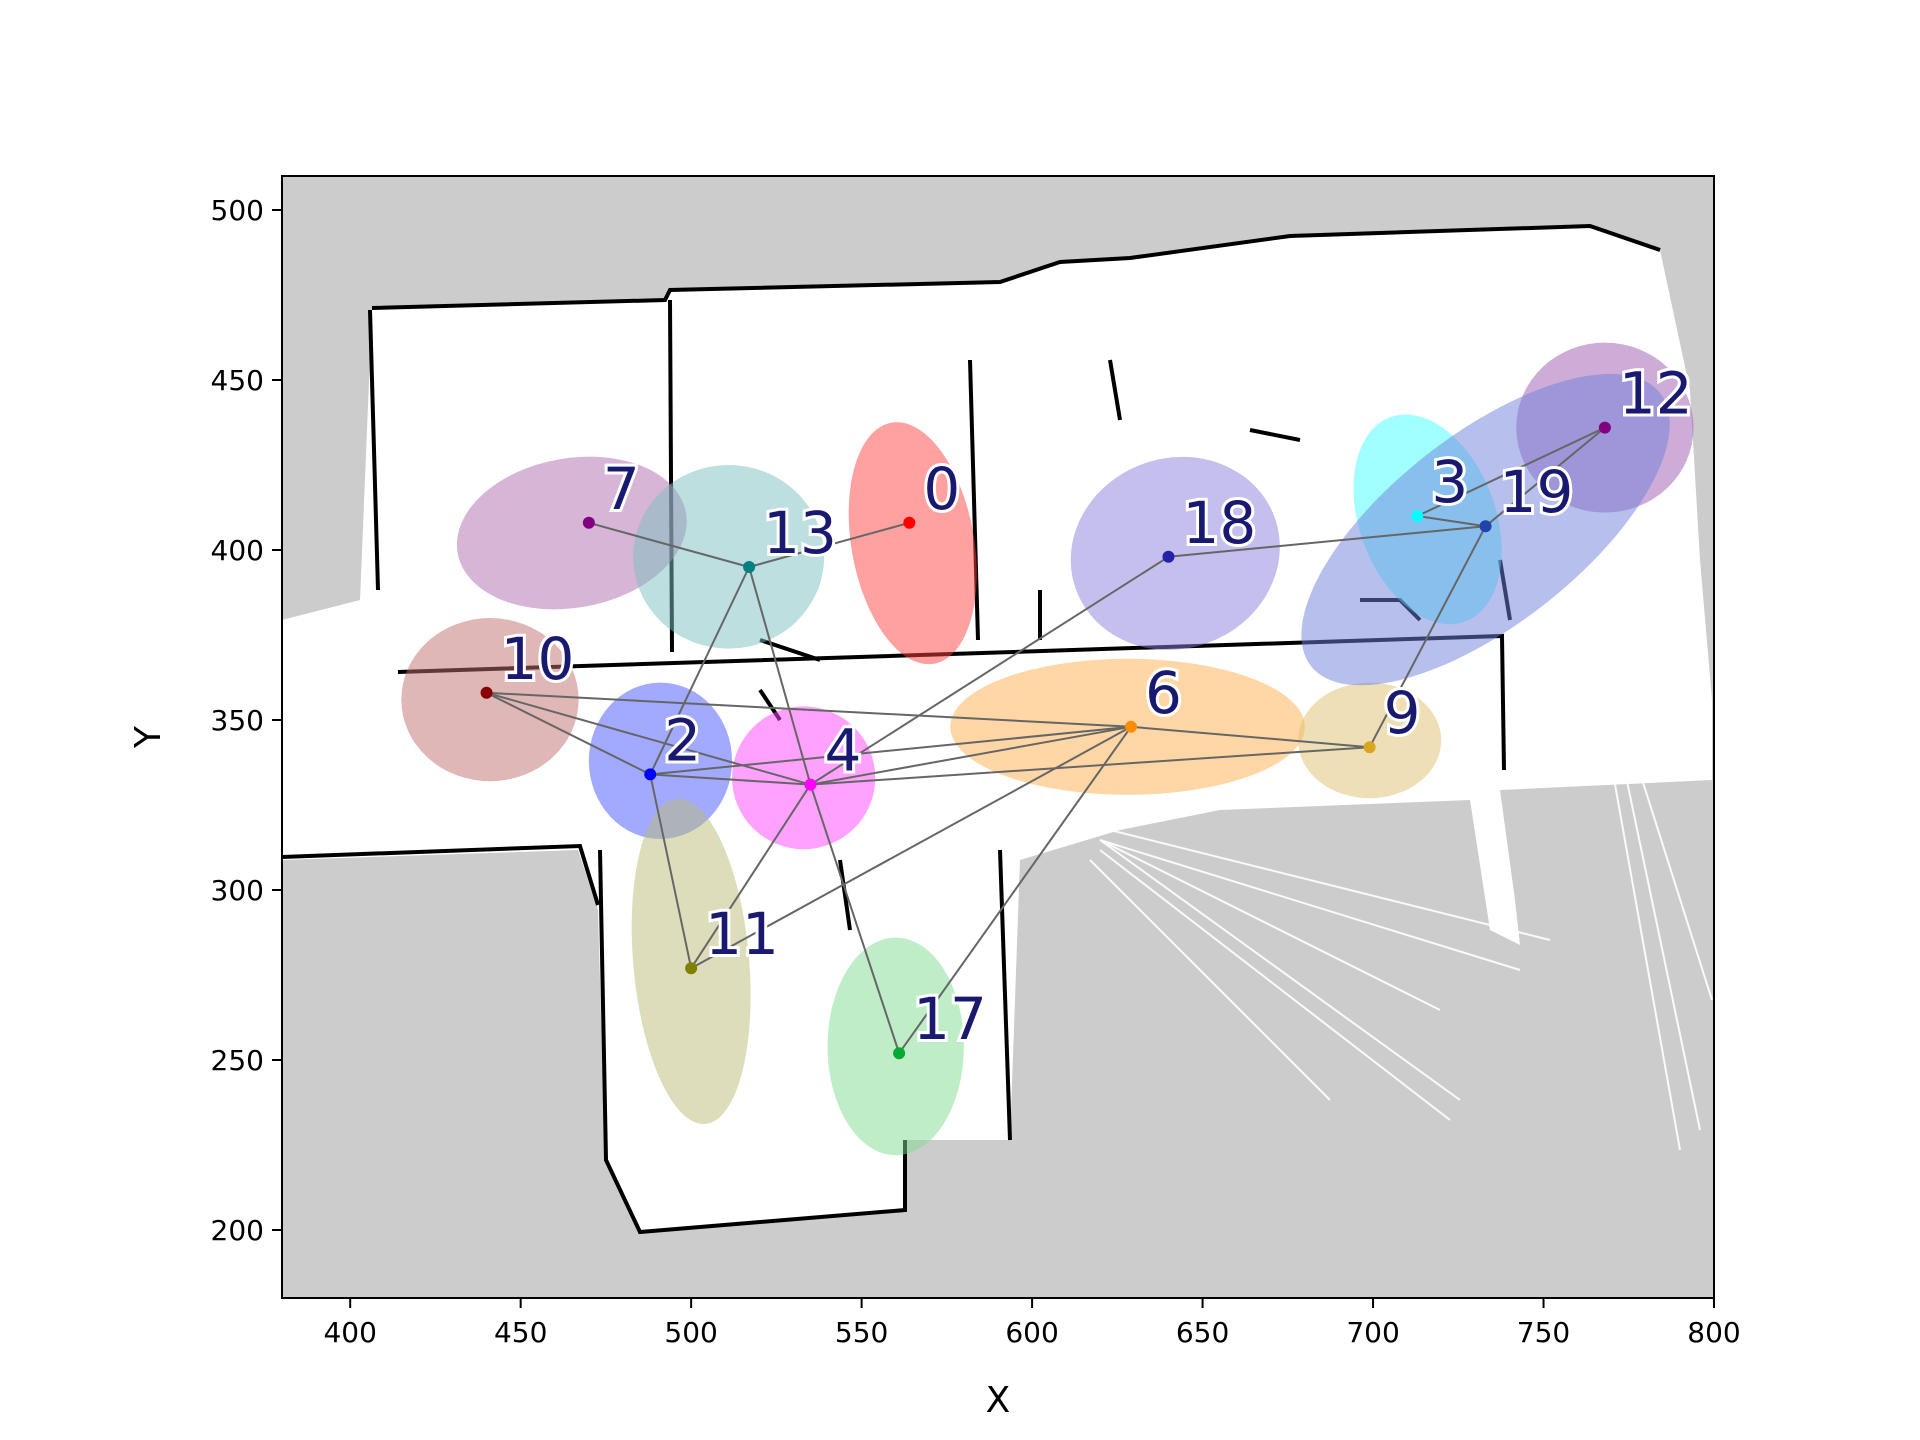  Describe the element at coordinates (520, 1332) in the screenshot. I see `x-tick-label: 450` at that location.